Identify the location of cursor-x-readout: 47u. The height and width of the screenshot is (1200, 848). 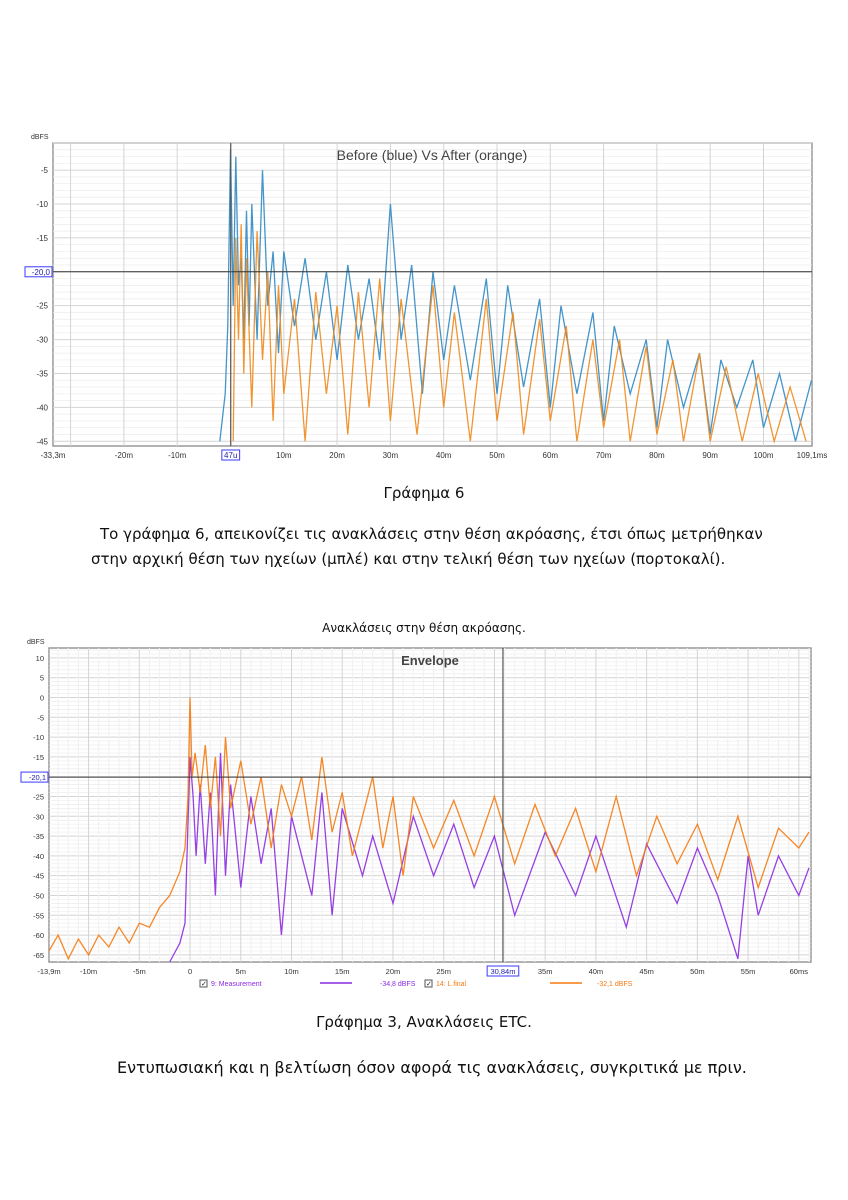
(230, 455).